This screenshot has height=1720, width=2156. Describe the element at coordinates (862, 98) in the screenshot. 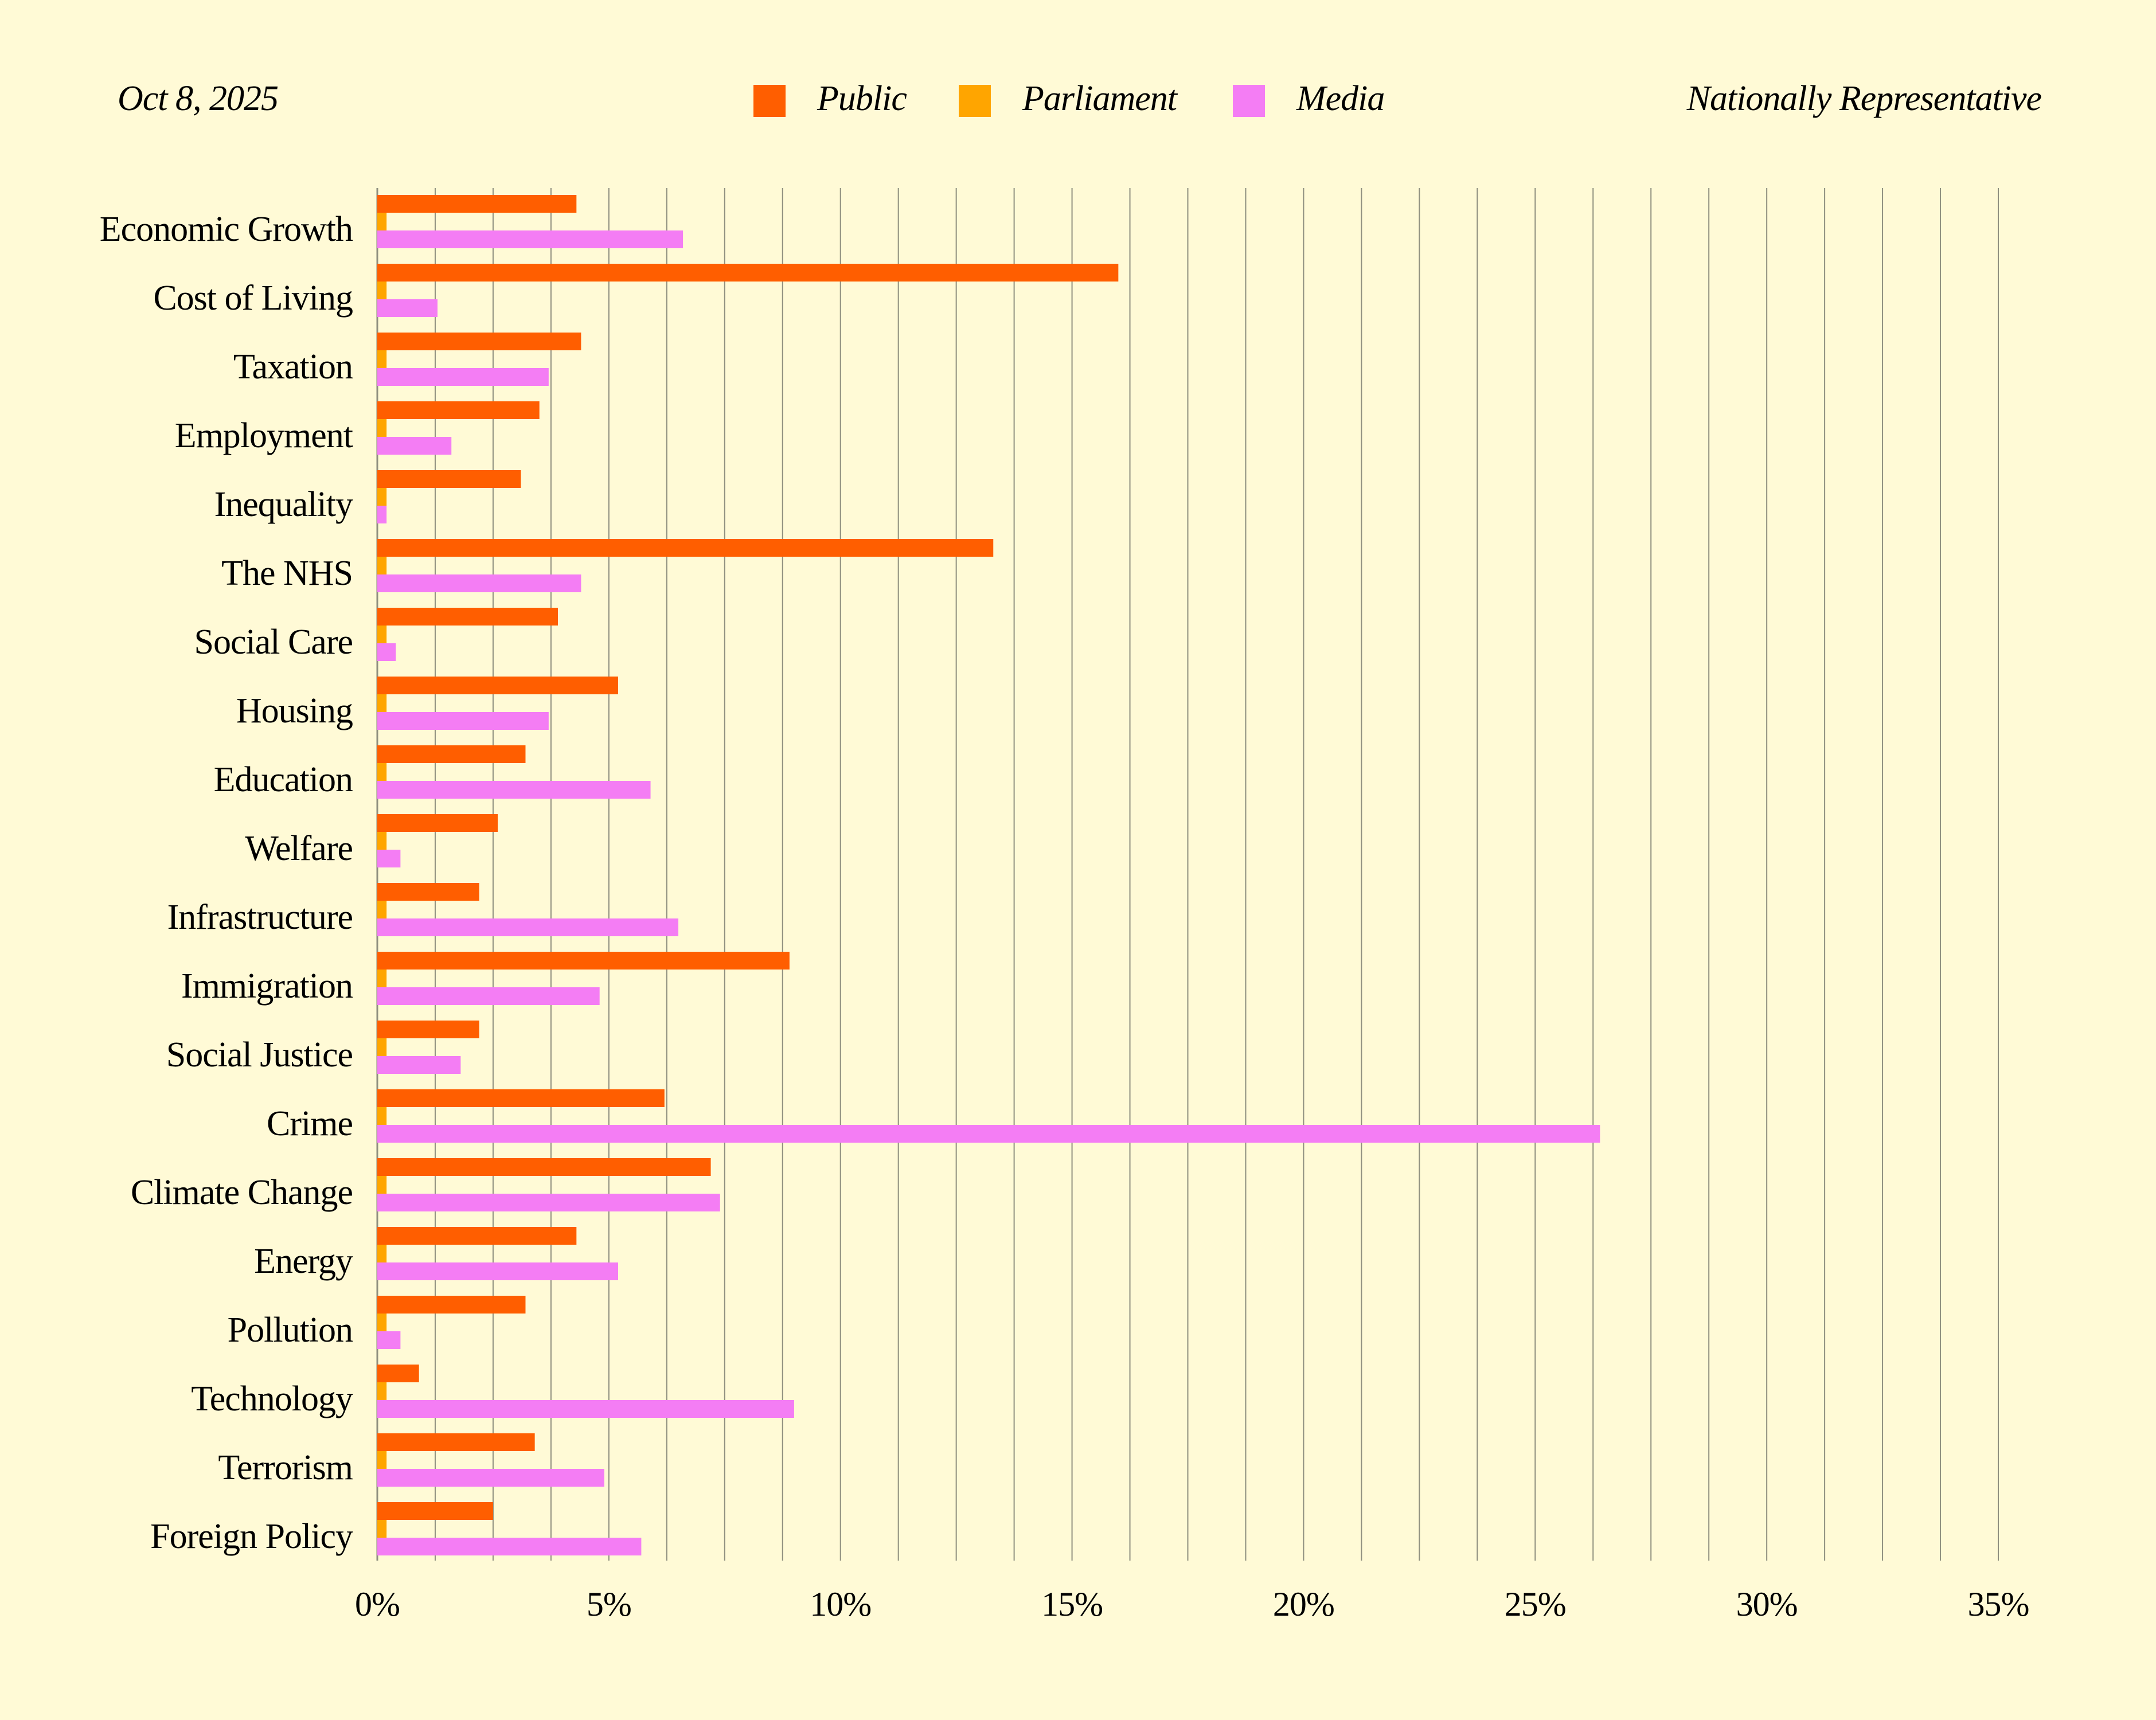

I see `legend-label-public: Public` at that location.